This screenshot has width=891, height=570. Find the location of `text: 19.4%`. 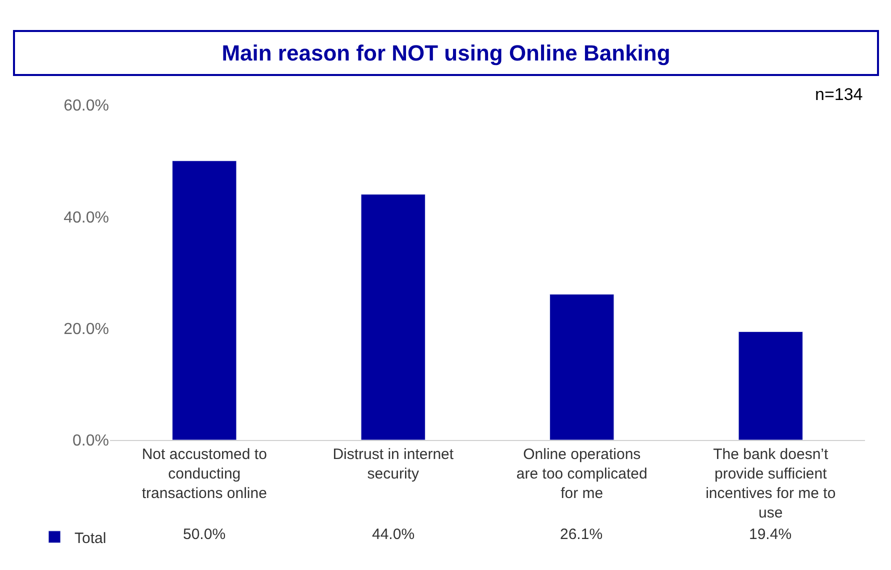

text: 19.4% is located at coordinates (770, 534).